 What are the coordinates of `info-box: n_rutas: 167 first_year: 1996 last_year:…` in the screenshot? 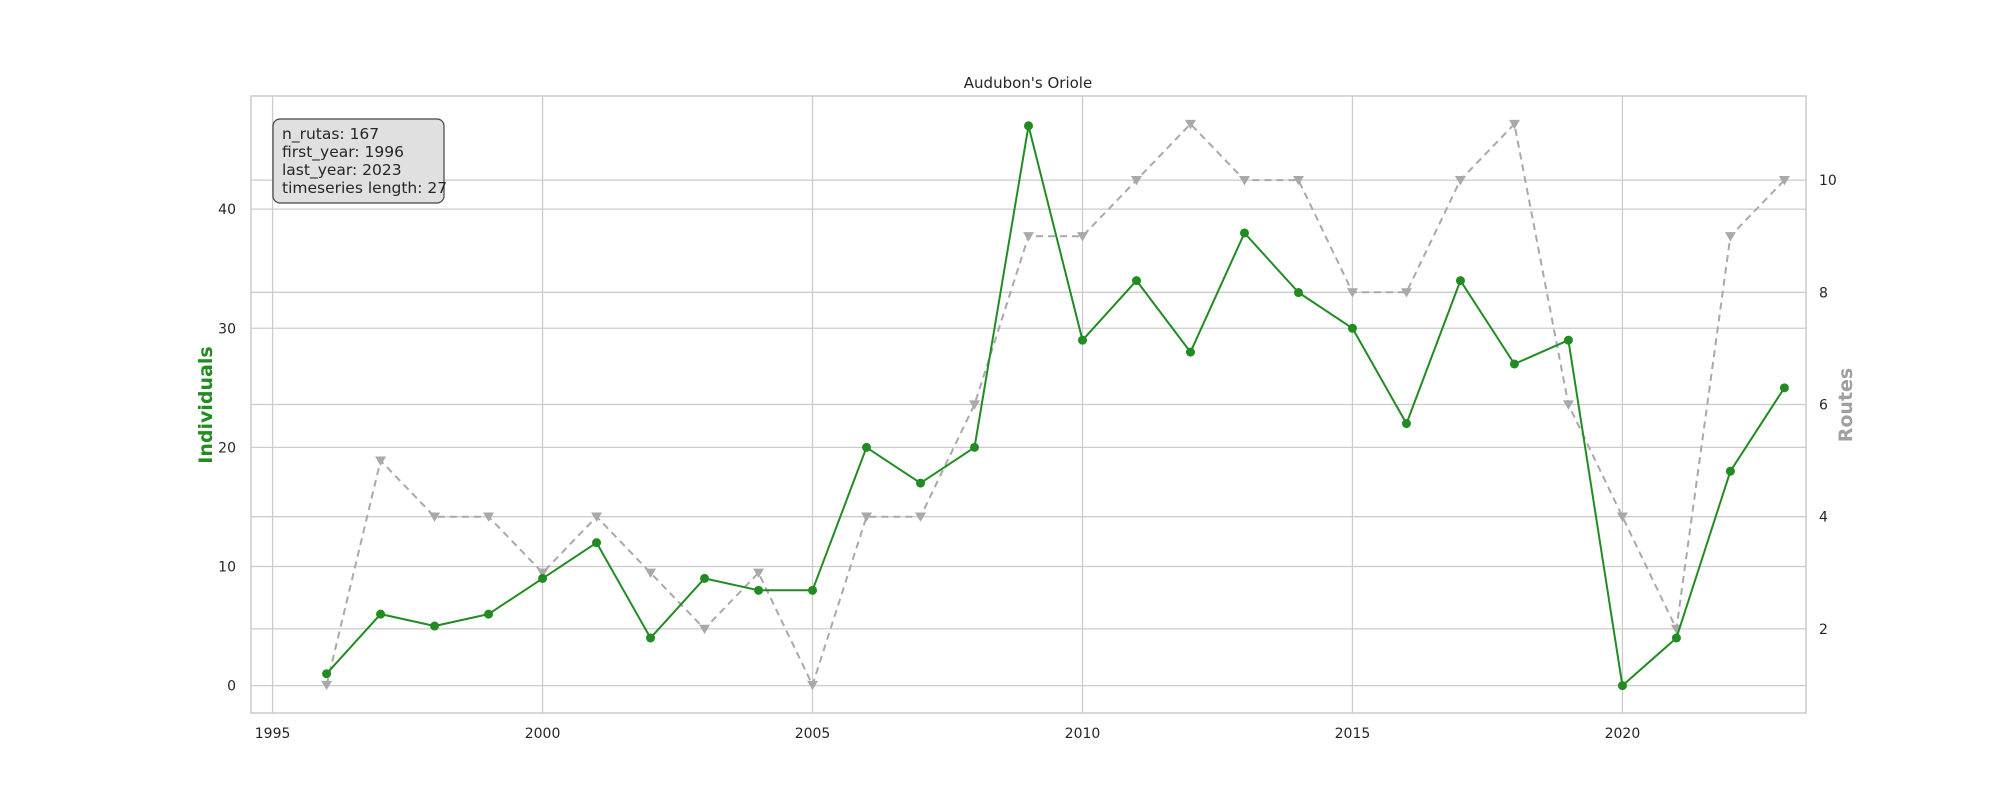 It's located at (359, 161).